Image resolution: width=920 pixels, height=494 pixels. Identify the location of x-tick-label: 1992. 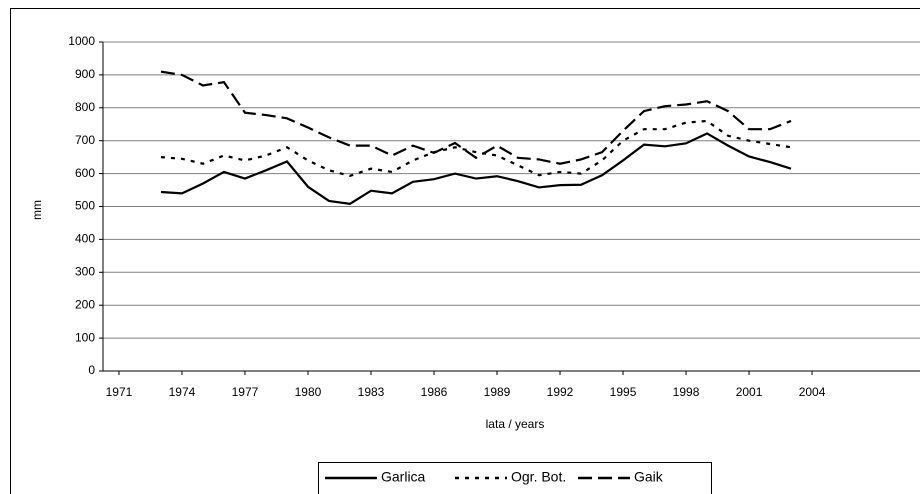
(560, 392).